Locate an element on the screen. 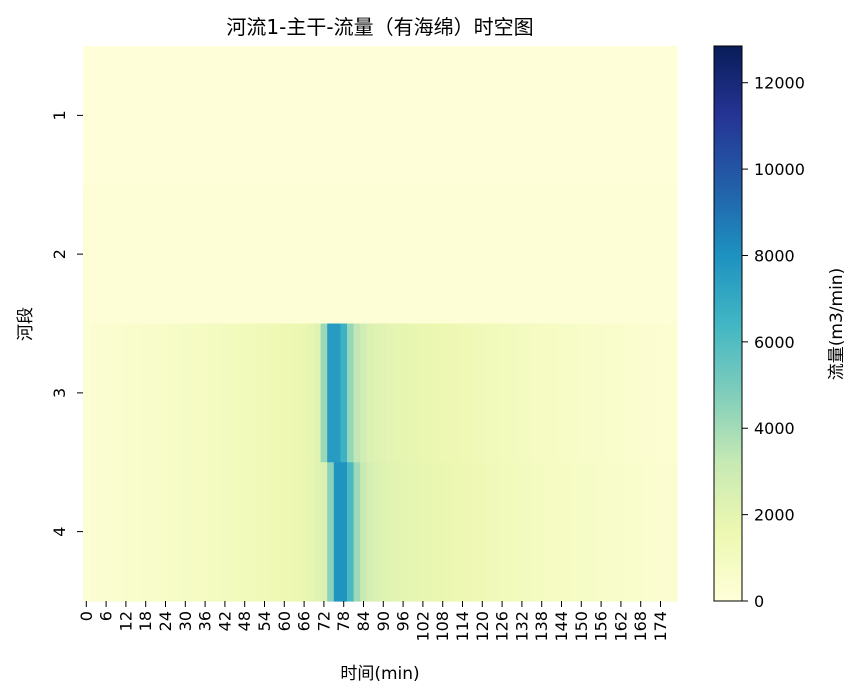  y-tick-label: 1 is located at coordinates (59, 115).